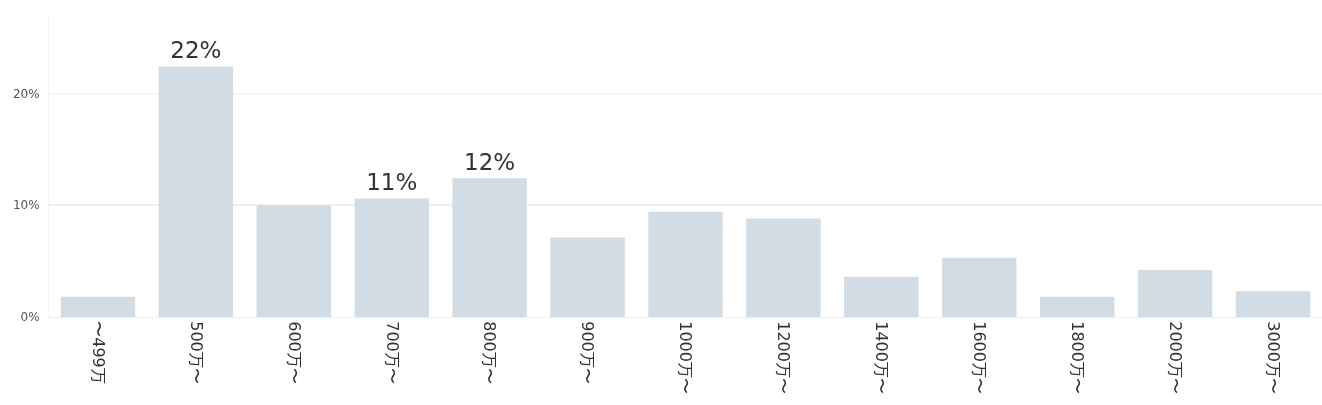 The width and height of the screenshot is (1322, 405). I want to click on x-tick-label: 500万〜, so click(196, 352).